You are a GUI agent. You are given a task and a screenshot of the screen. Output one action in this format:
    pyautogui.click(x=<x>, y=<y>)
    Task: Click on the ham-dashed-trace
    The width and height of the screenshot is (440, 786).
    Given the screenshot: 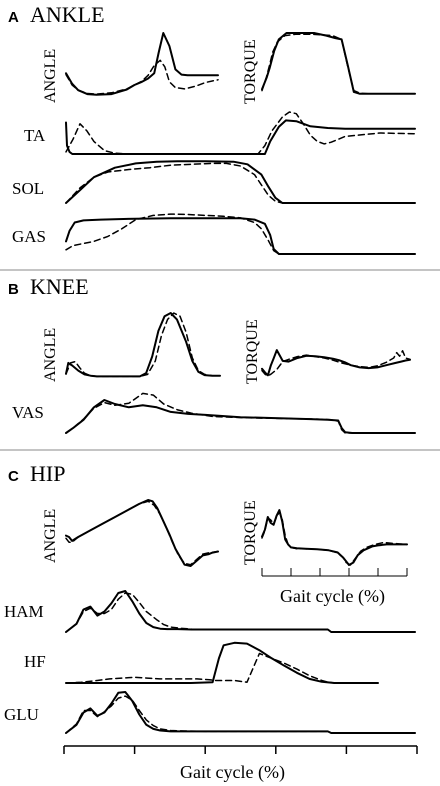 What is the action you would take?
    pyautogui.click(x=240, y=612)
    